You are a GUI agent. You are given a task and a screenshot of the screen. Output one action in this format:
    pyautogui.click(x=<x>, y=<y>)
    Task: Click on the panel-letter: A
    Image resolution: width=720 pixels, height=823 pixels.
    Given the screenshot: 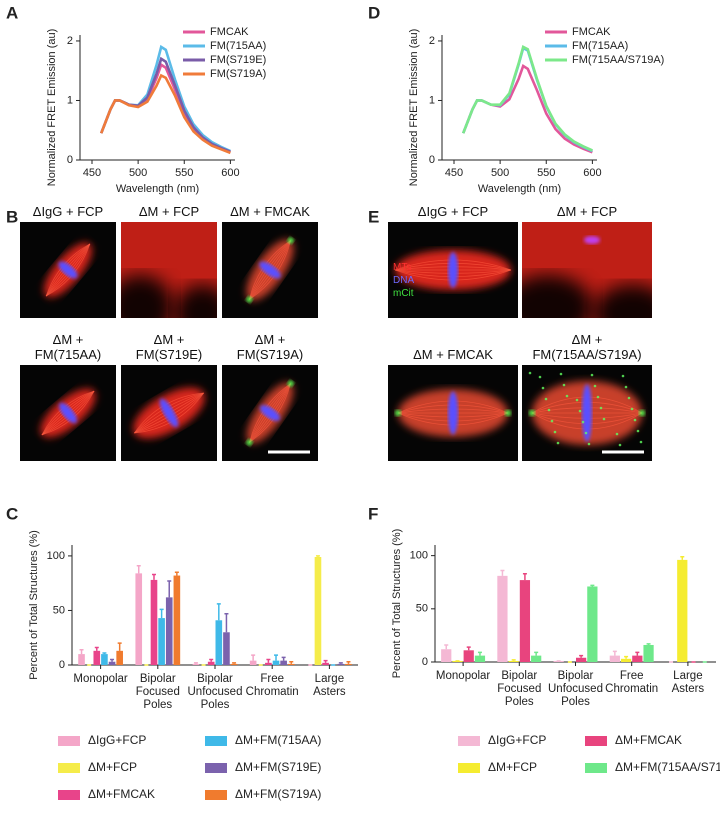 What is the action you would take?
    pyautogui.click(x=12, y=12)
    